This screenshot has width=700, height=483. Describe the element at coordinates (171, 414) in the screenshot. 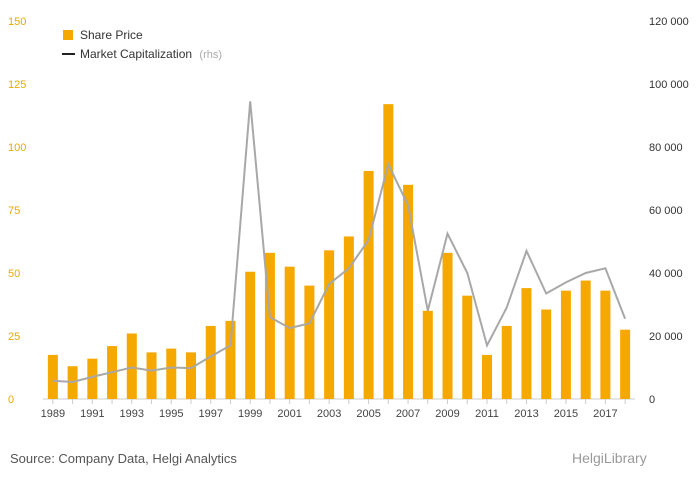

I see `x-tick-label: 1995` at that location.